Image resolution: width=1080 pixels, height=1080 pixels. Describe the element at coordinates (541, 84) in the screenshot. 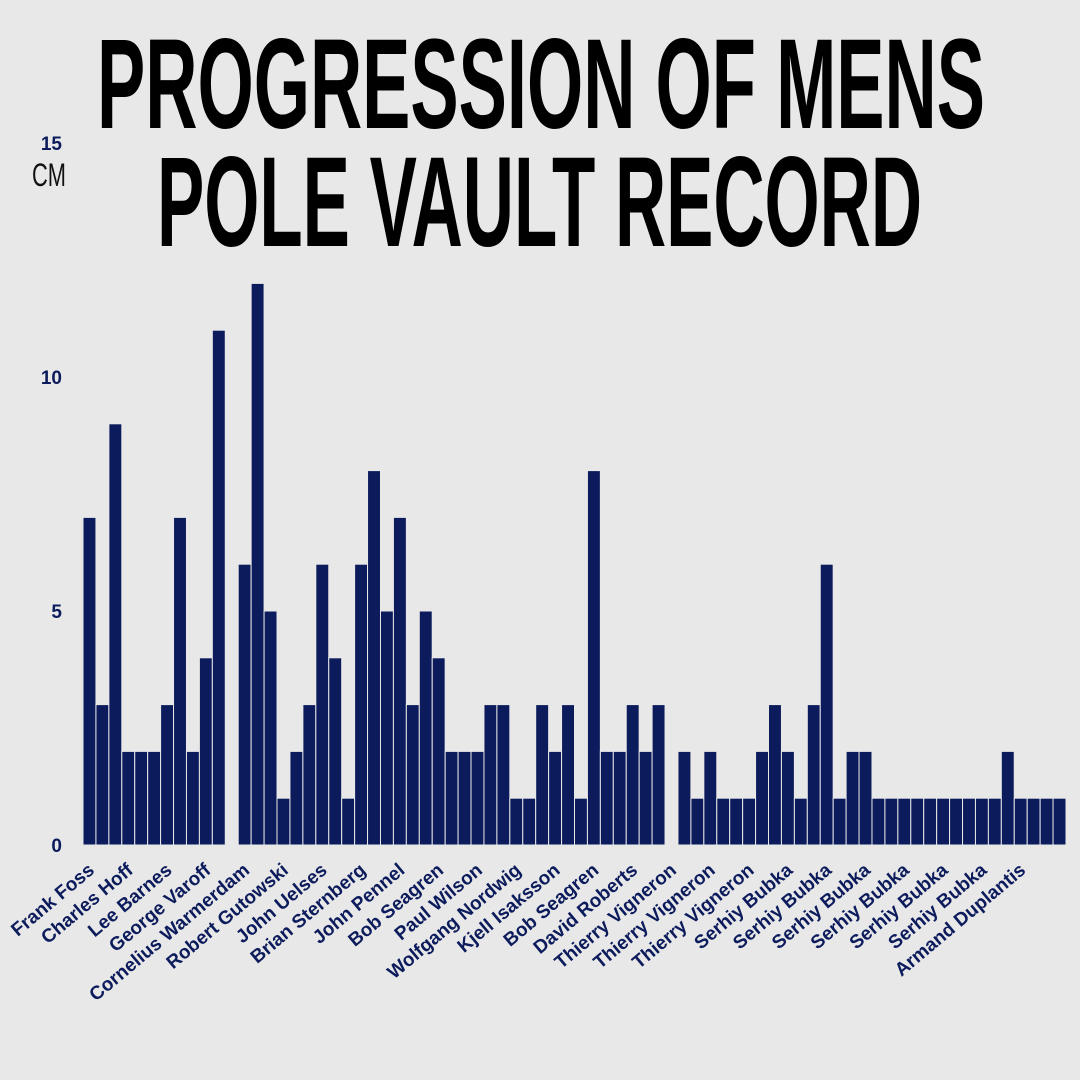

I see `chart-title: PROGRESSION OF MENS` at that location.